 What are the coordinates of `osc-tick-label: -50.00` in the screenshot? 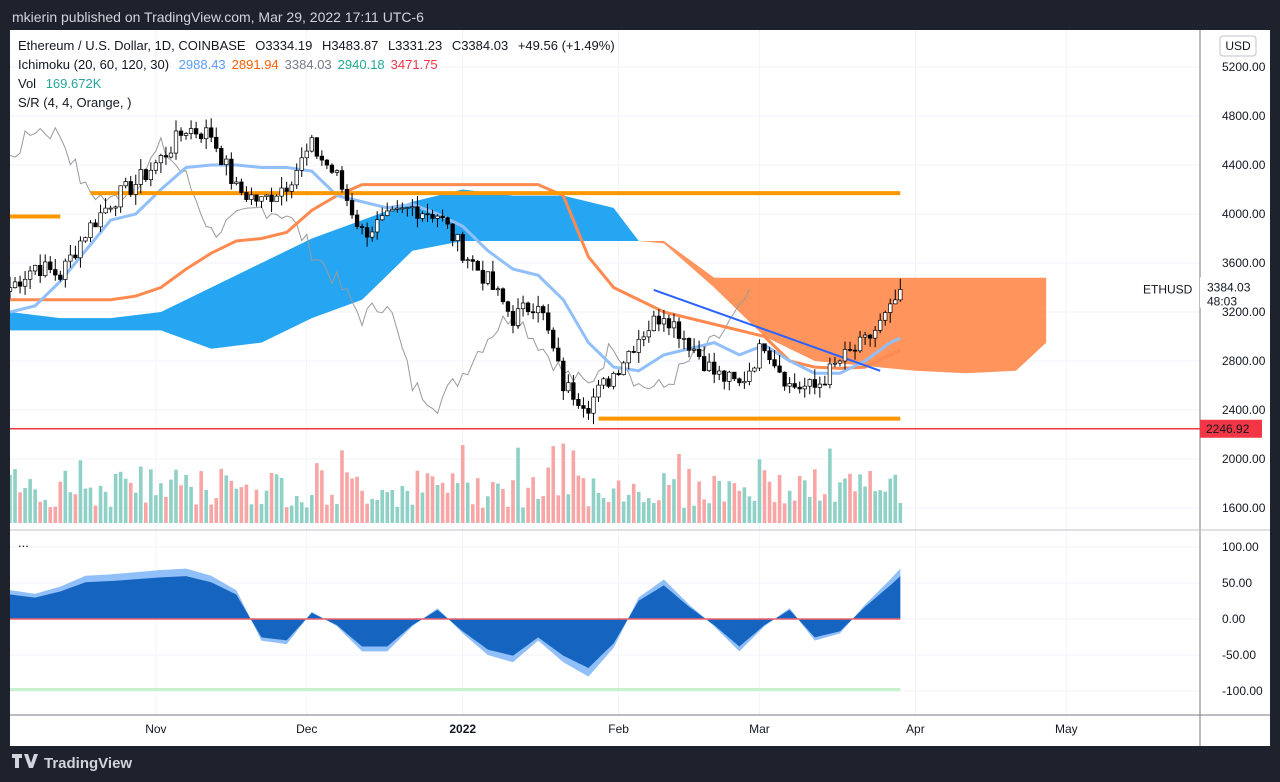 It's located at (1239, 655).